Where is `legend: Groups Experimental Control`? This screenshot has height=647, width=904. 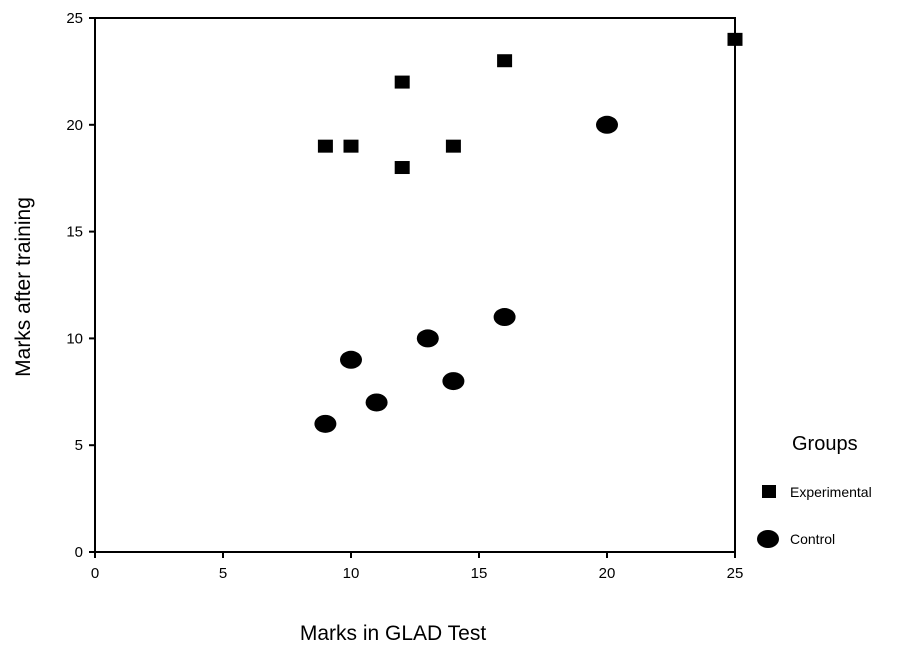
legend: Groups Experimental Control is located at coordinates (814, 490).